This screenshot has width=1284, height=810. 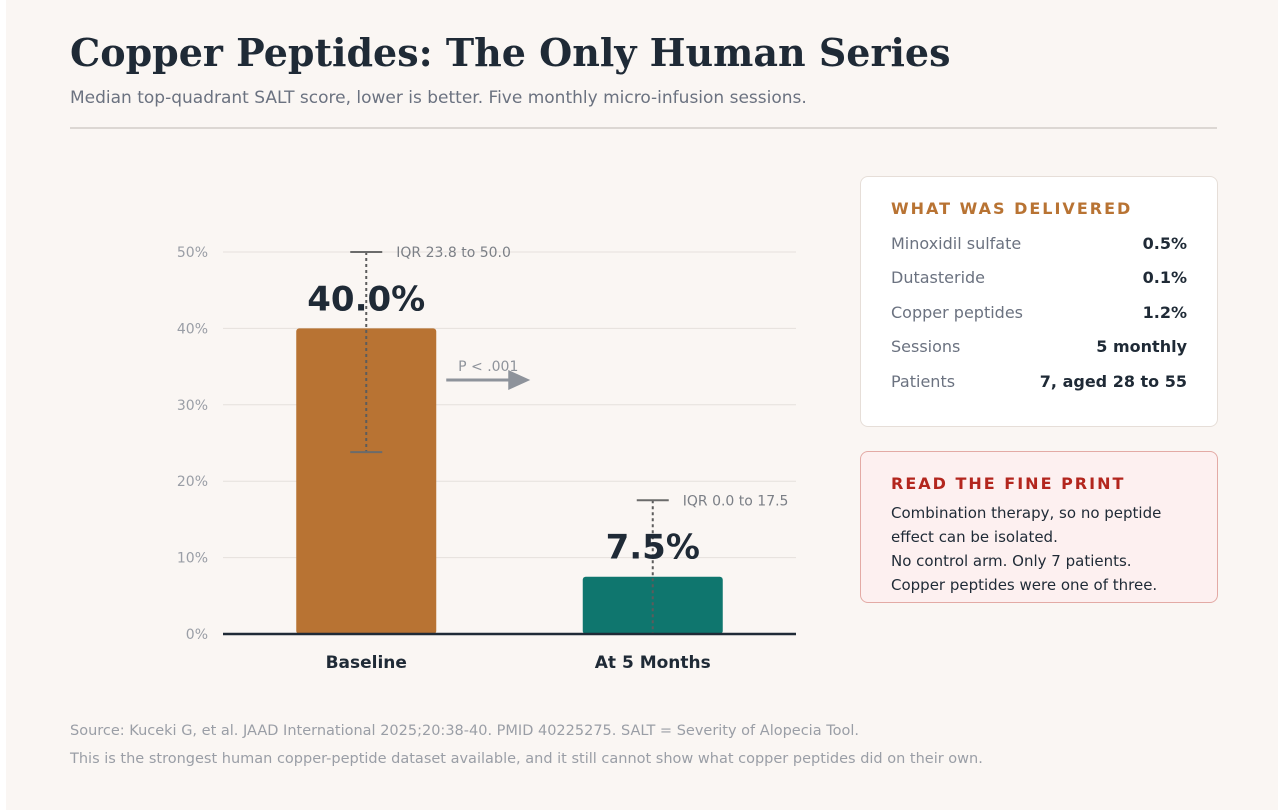 I want to click on fine-print-line: Combination therapy, so no peptide, so click(x=1026, y=513).